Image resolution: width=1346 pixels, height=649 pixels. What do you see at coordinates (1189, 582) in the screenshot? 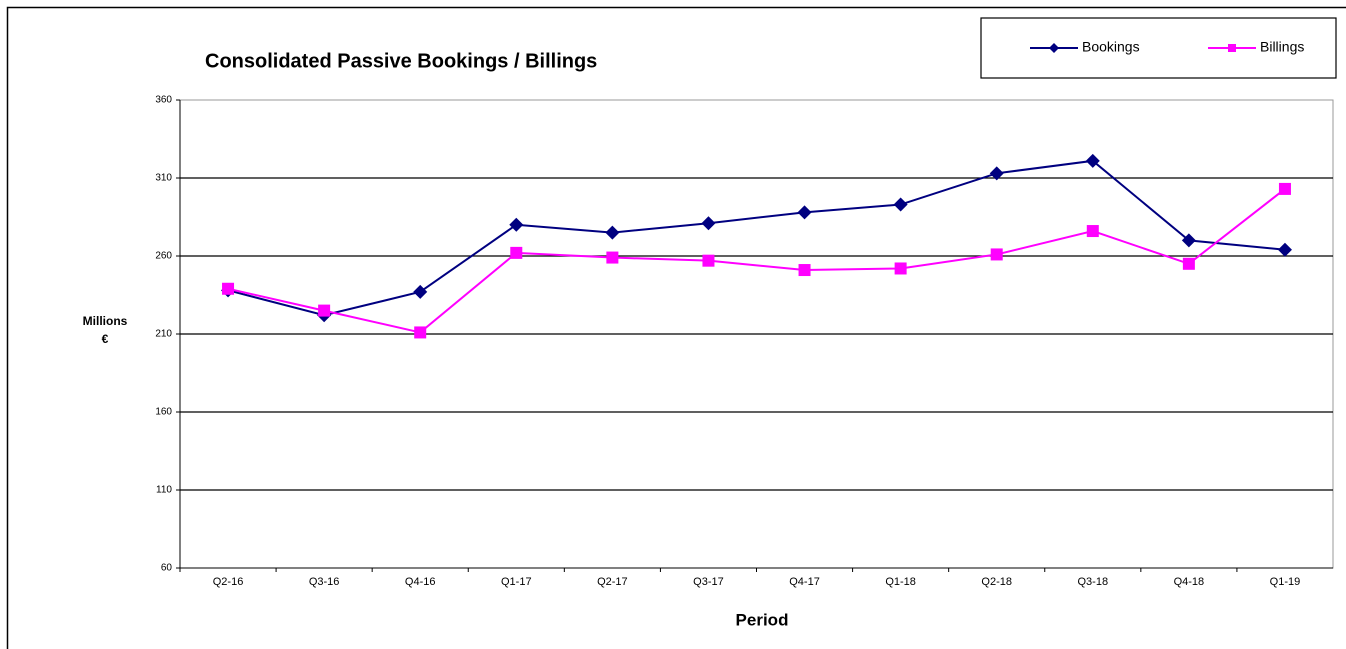
I see `x-tick-label: Q4-18` at bounding box center [1189, 582].